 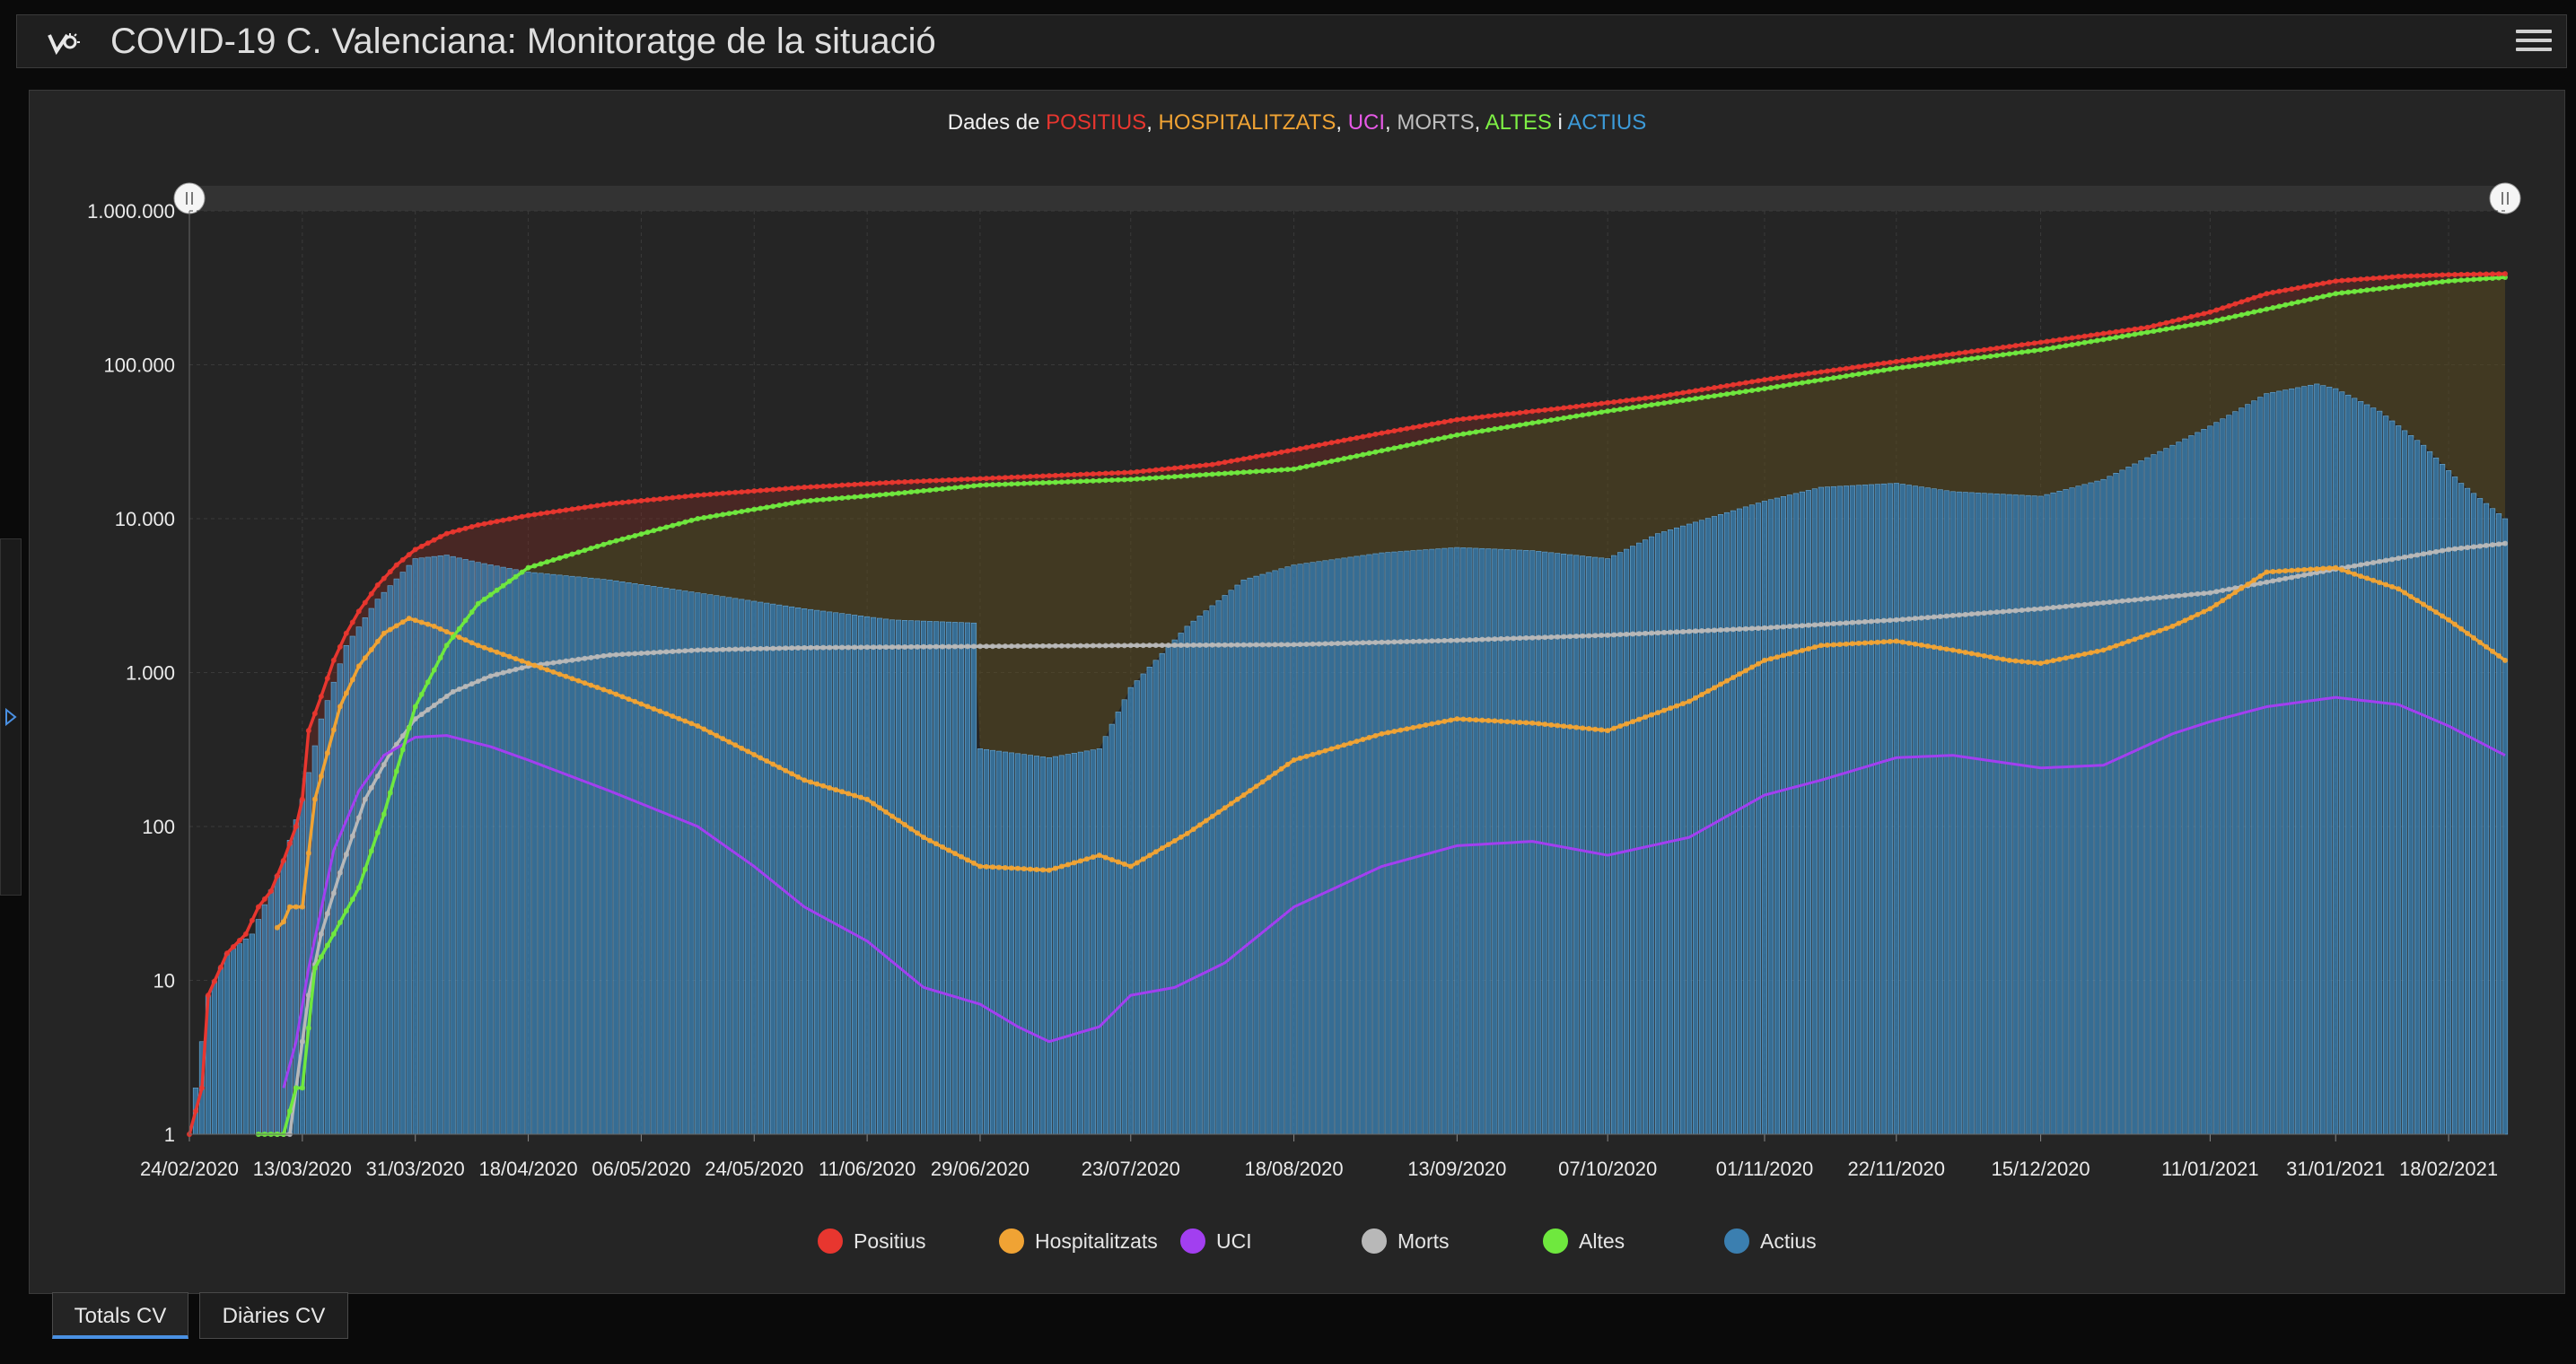 I want to click on legend-marker-icon, so click(x=1192, y=1241).